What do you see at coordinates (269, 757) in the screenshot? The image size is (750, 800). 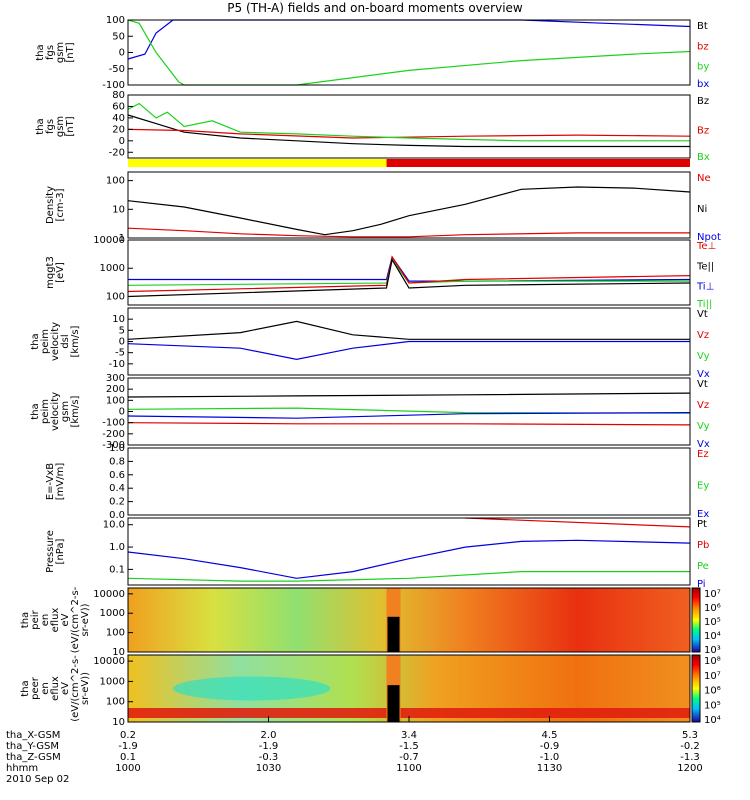 I see `footer-value: -0.3` at bounding box center [269, 757].